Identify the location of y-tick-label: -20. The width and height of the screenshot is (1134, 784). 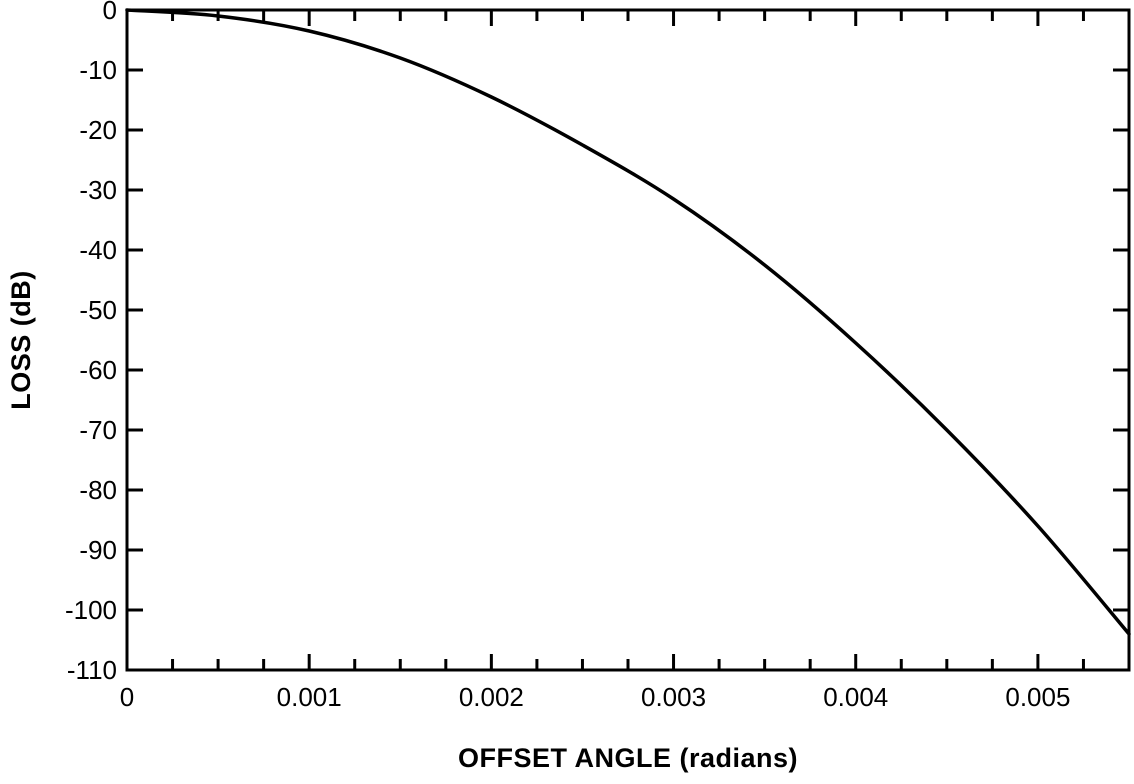
(98, 130).